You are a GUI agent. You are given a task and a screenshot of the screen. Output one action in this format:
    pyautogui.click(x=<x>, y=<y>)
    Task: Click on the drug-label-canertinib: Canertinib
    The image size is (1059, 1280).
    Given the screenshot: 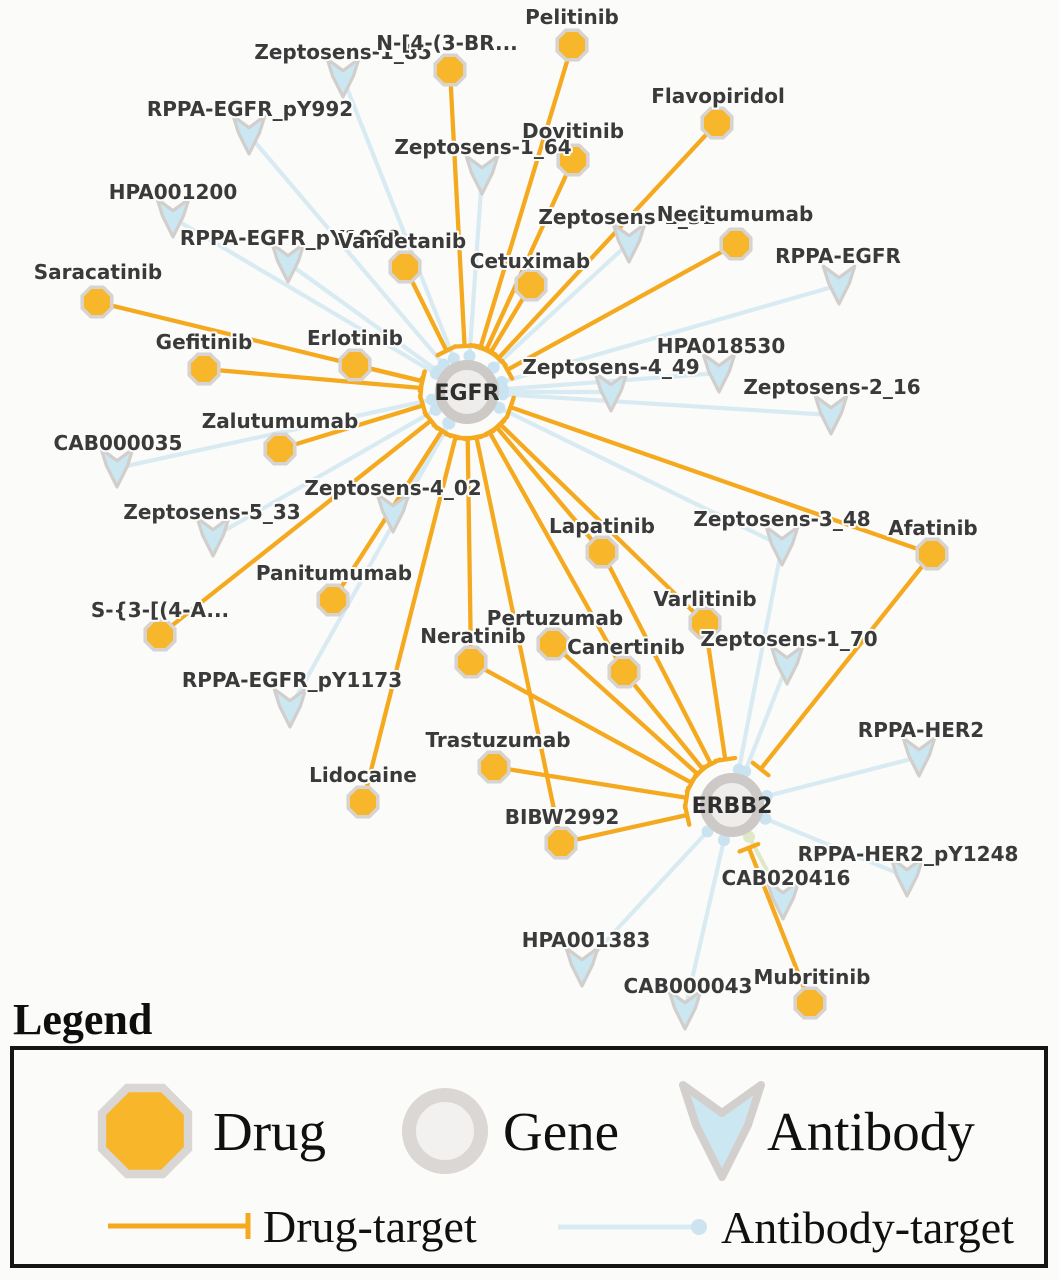 What is the action you would take?
    pyautogui.click(x=626, y=647)
    